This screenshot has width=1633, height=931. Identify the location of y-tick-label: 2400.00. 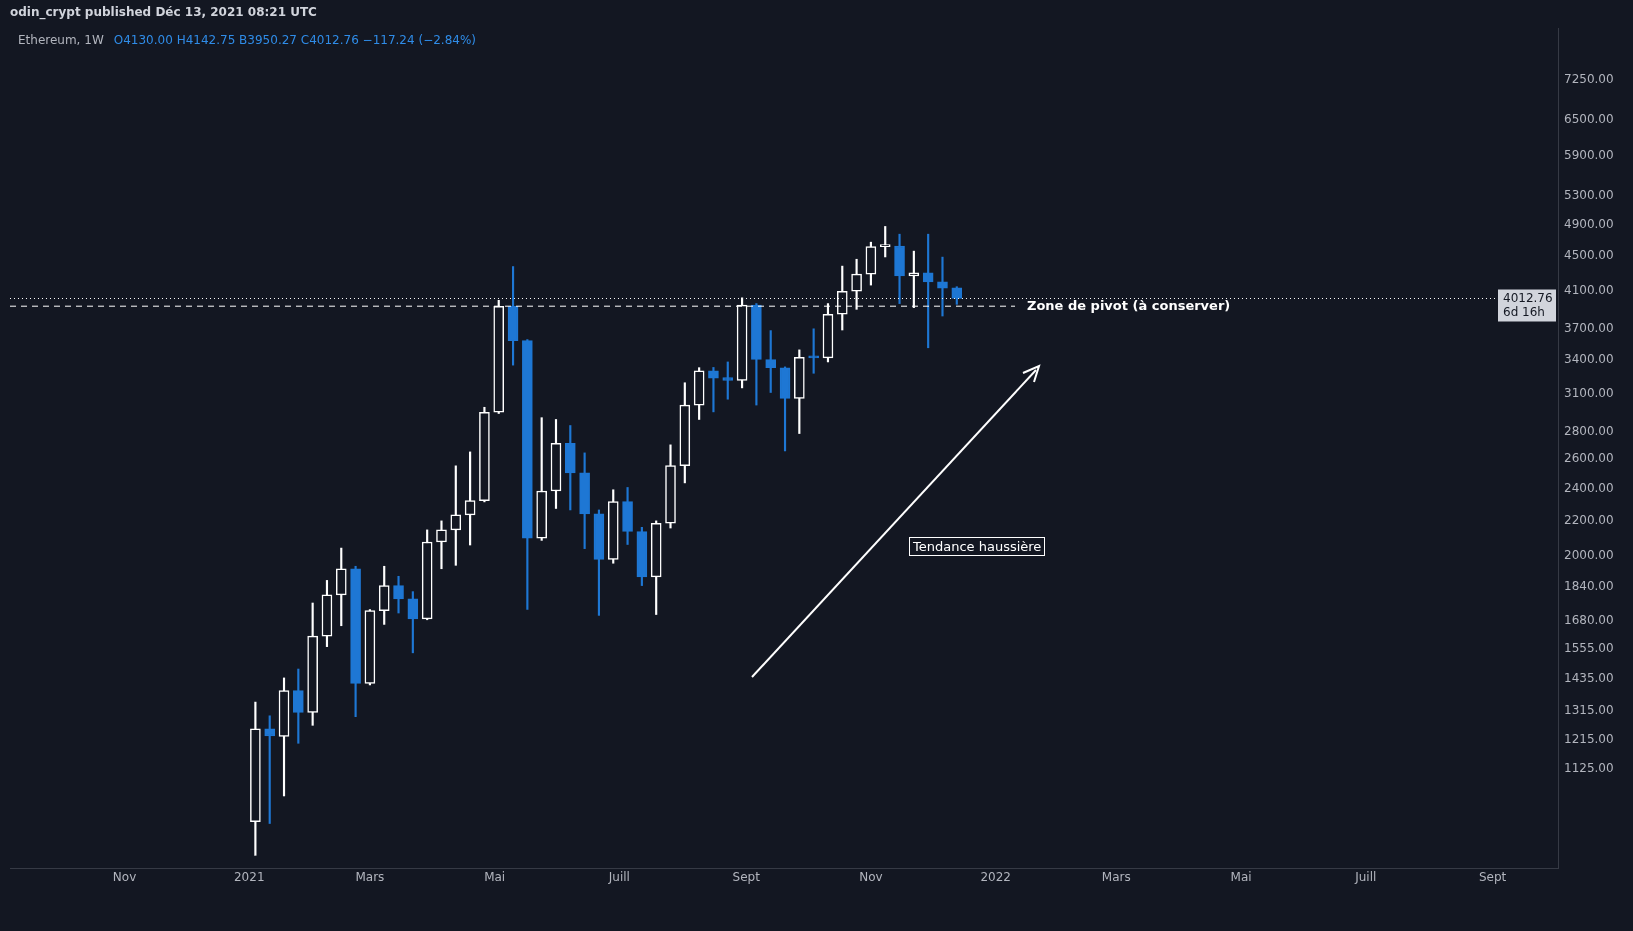
(1589, 487).